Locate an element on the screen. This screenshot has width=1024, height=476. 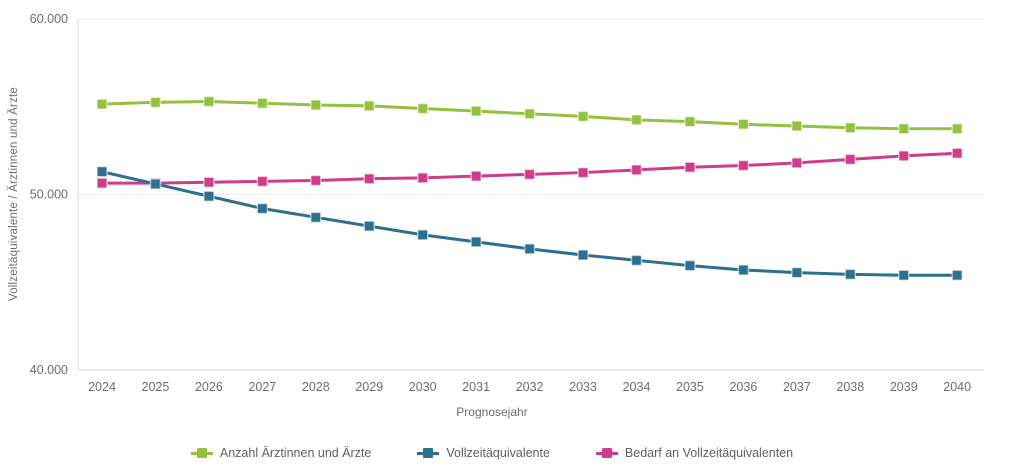
series-2-marker-2038 is located at coordinates (850, 159).